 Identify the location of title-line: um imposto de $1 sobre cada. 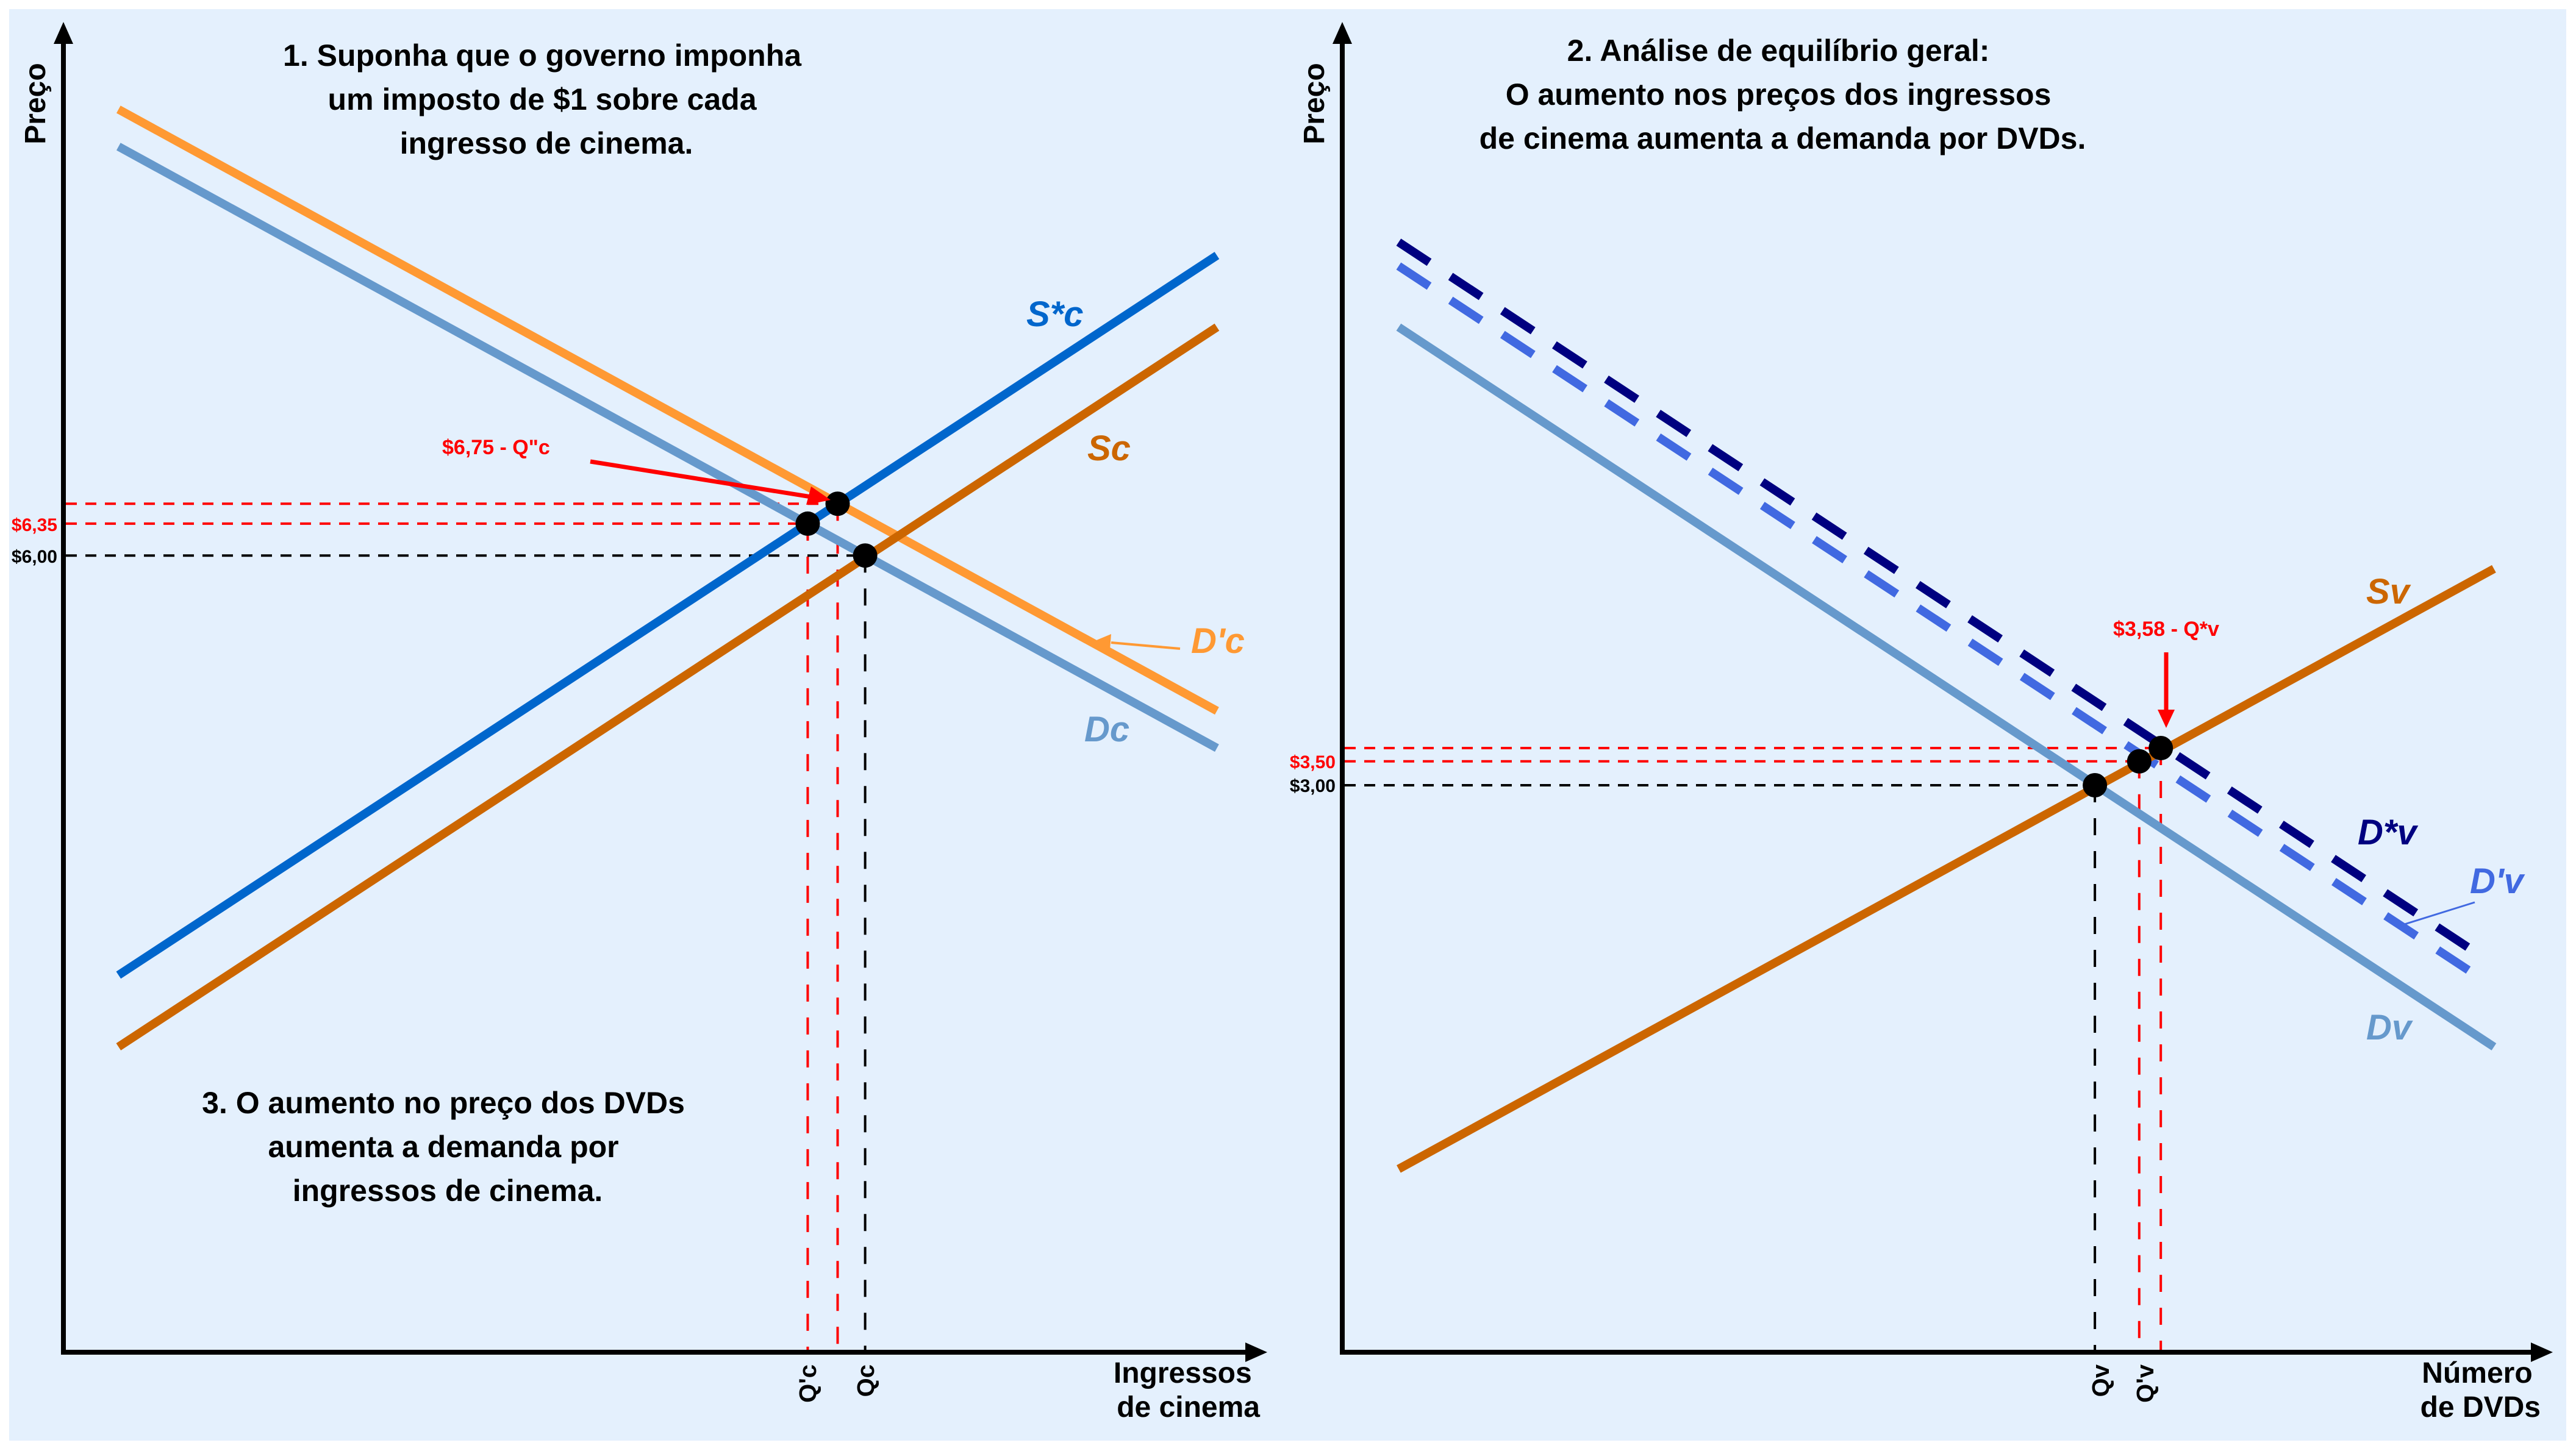
(542, 99).